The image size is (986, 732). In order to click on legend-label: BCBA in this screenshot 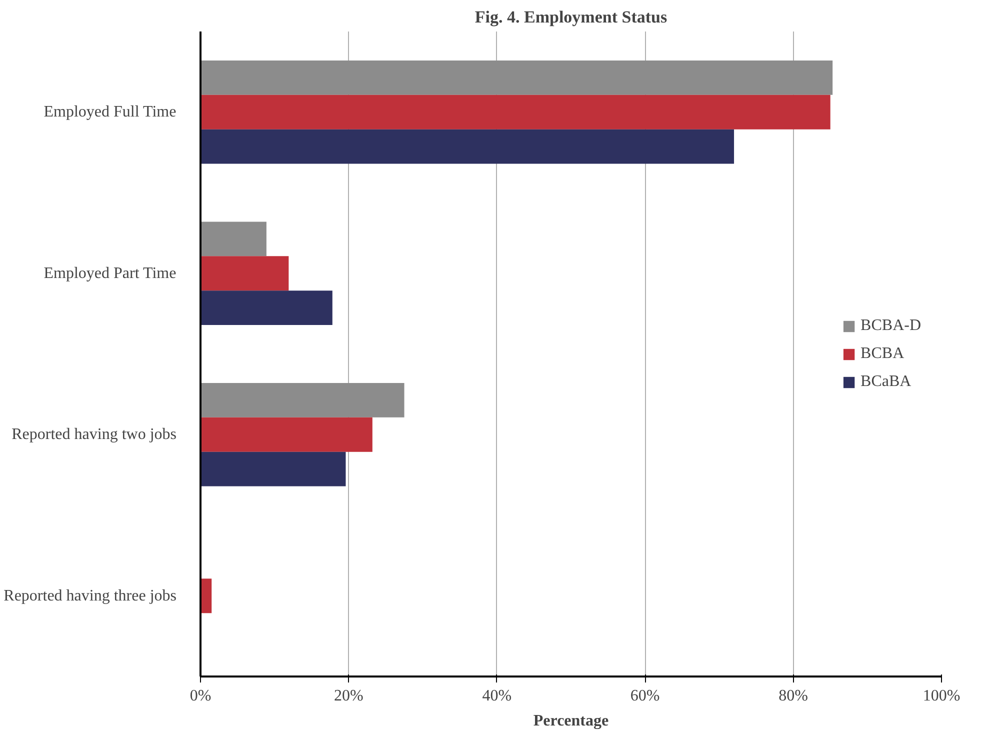, I will do `click(882, 353)`.